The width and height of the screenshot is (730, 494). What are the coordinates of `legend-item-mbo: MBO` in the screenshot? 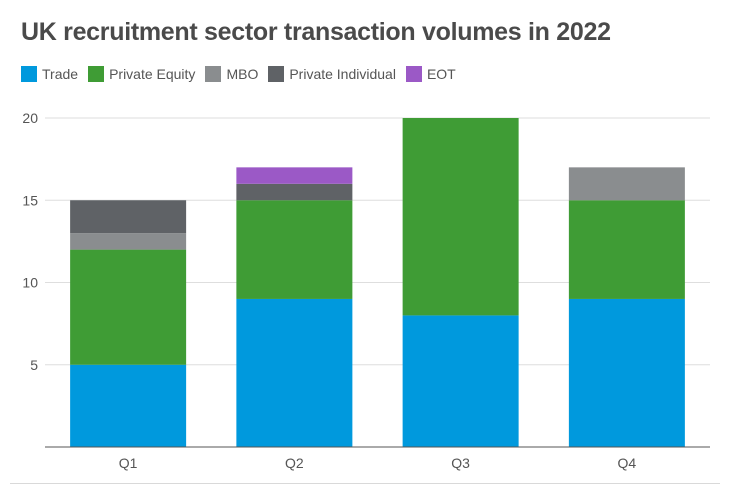 It's located at (231, 74).